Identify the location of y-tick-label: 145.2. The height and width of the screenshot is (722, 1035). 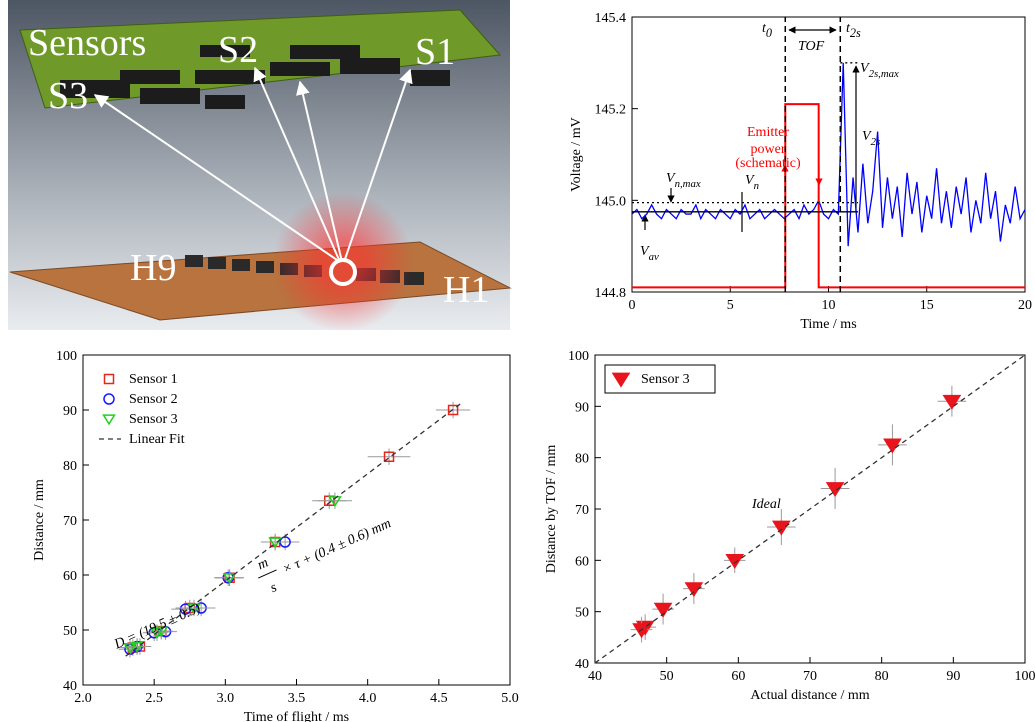
(611, 110).